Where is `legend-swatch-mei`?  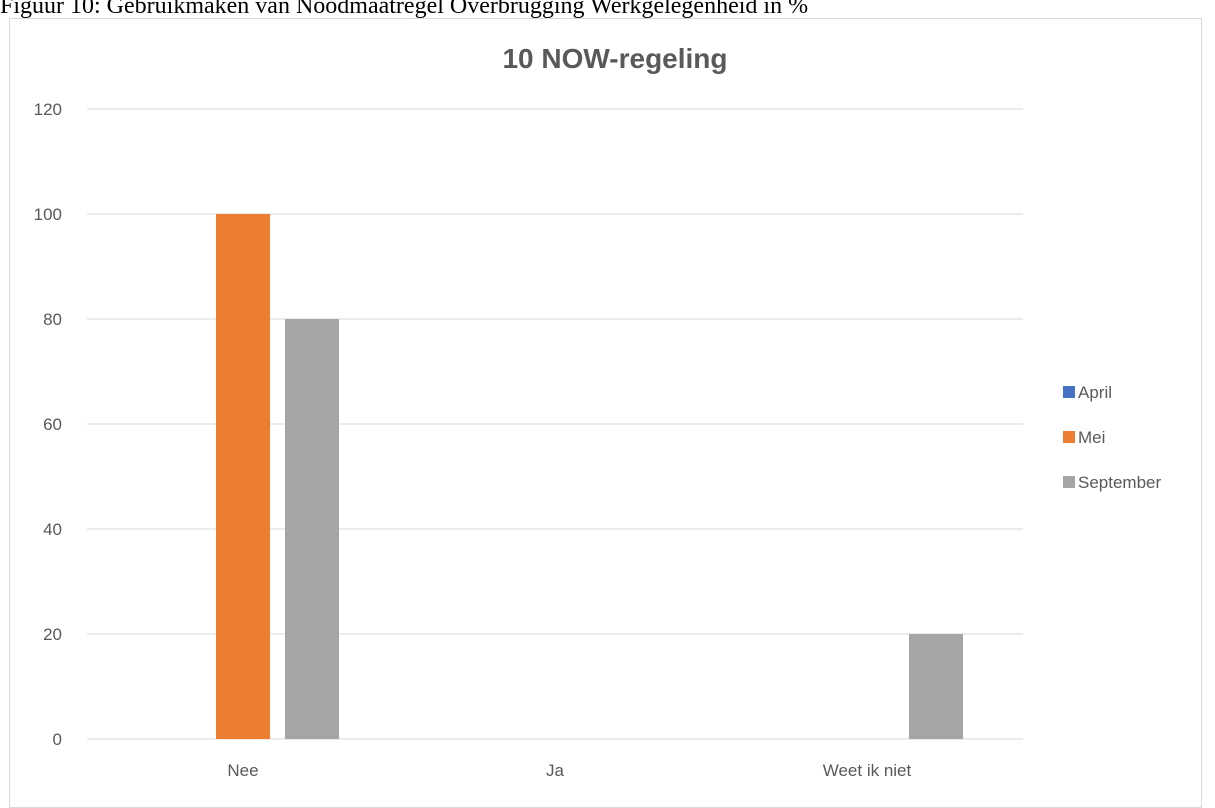
legend-swatch-mei is located at coordinates (1069, 437).